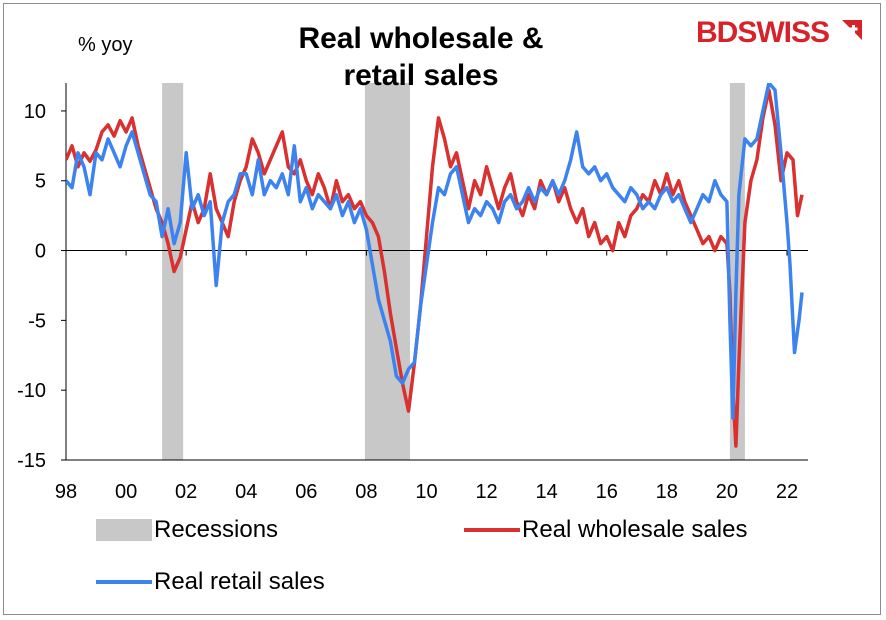 The height and width of the screenshot is (620, 886). I want to click on x-tick-label: 98, so click(66, 492).